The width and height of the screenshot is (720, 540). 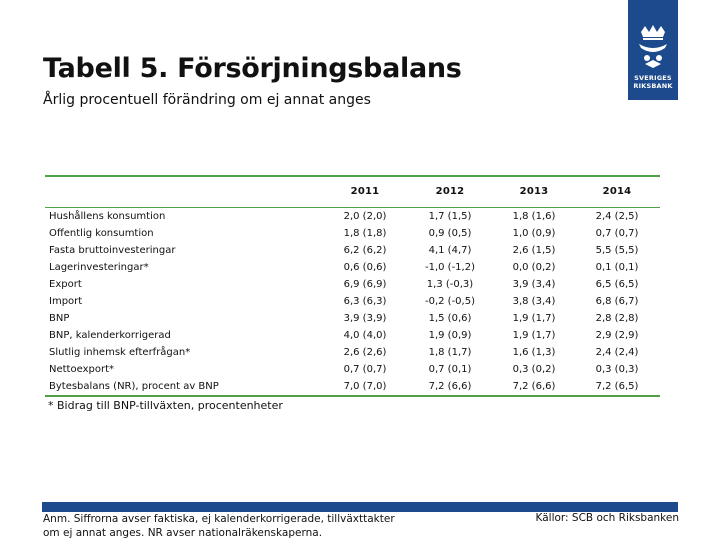 What do you see at coordinates (101, 233) in the screenshot?
I see `row-label: Offentlig konsumtion` at bounding box center [101, 233].